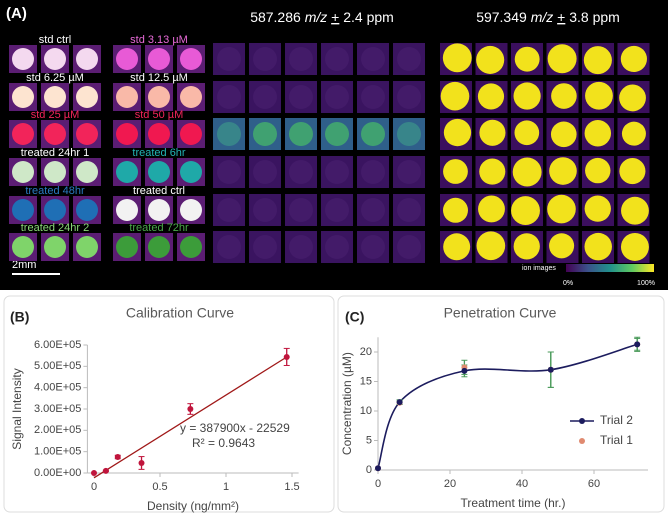 The width and height of the screenshot is (668, 517). I want to click on y-tick-label: 3.00E+05, so click(57, 409).